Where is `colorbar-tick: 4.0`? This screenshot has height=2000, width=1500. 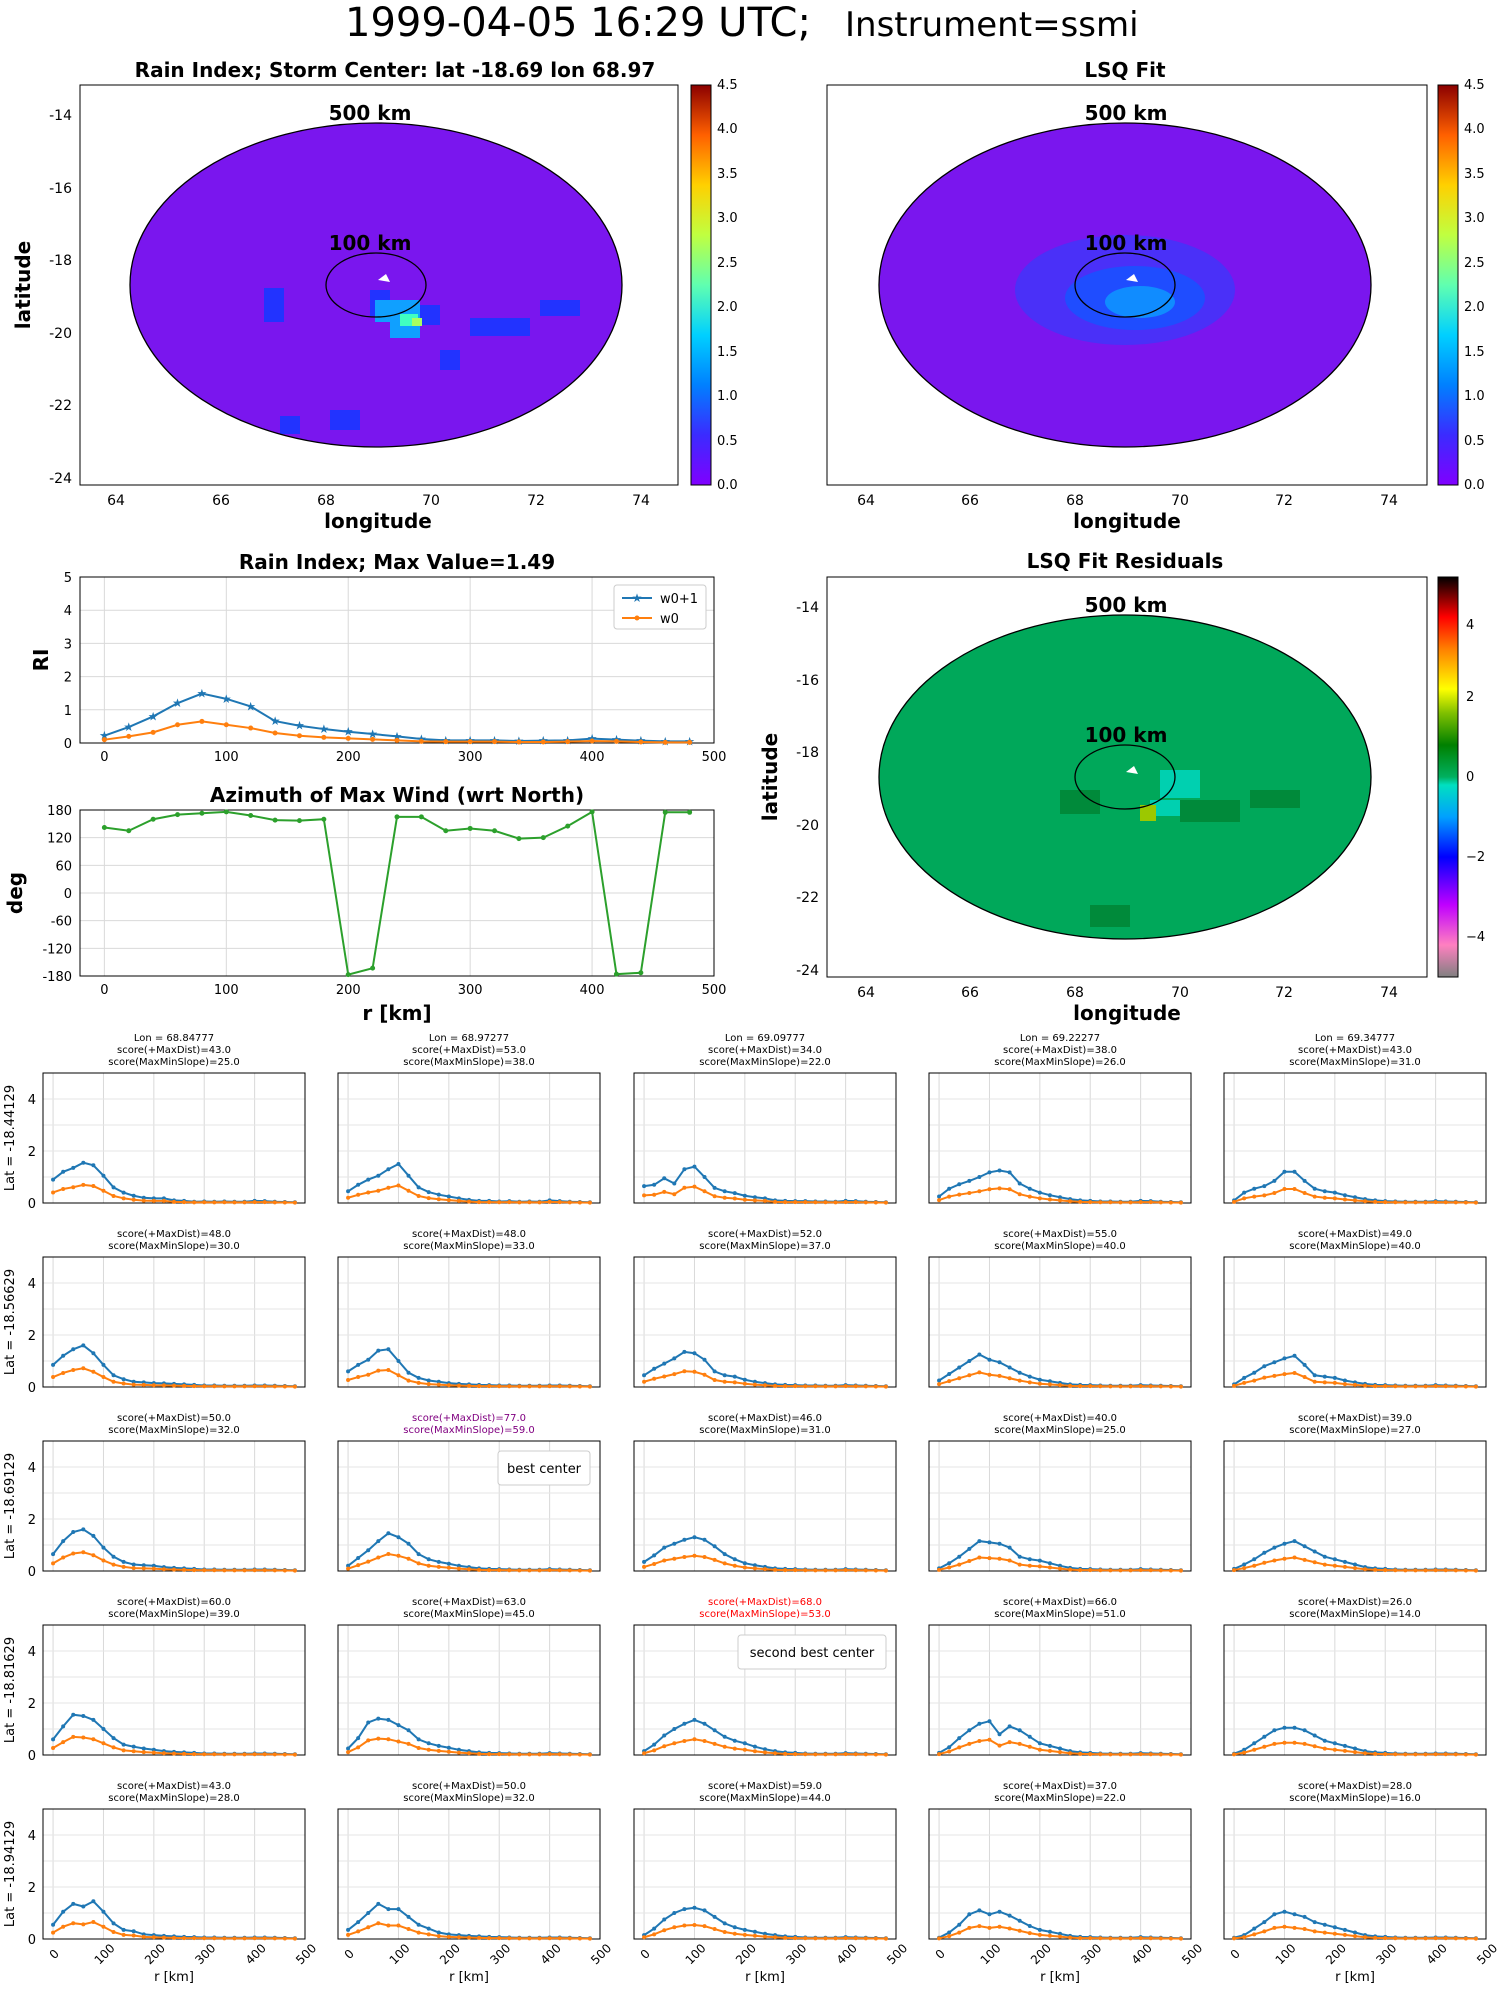 colorbar-tick: 4.0 is located at coordinates (727, 129).